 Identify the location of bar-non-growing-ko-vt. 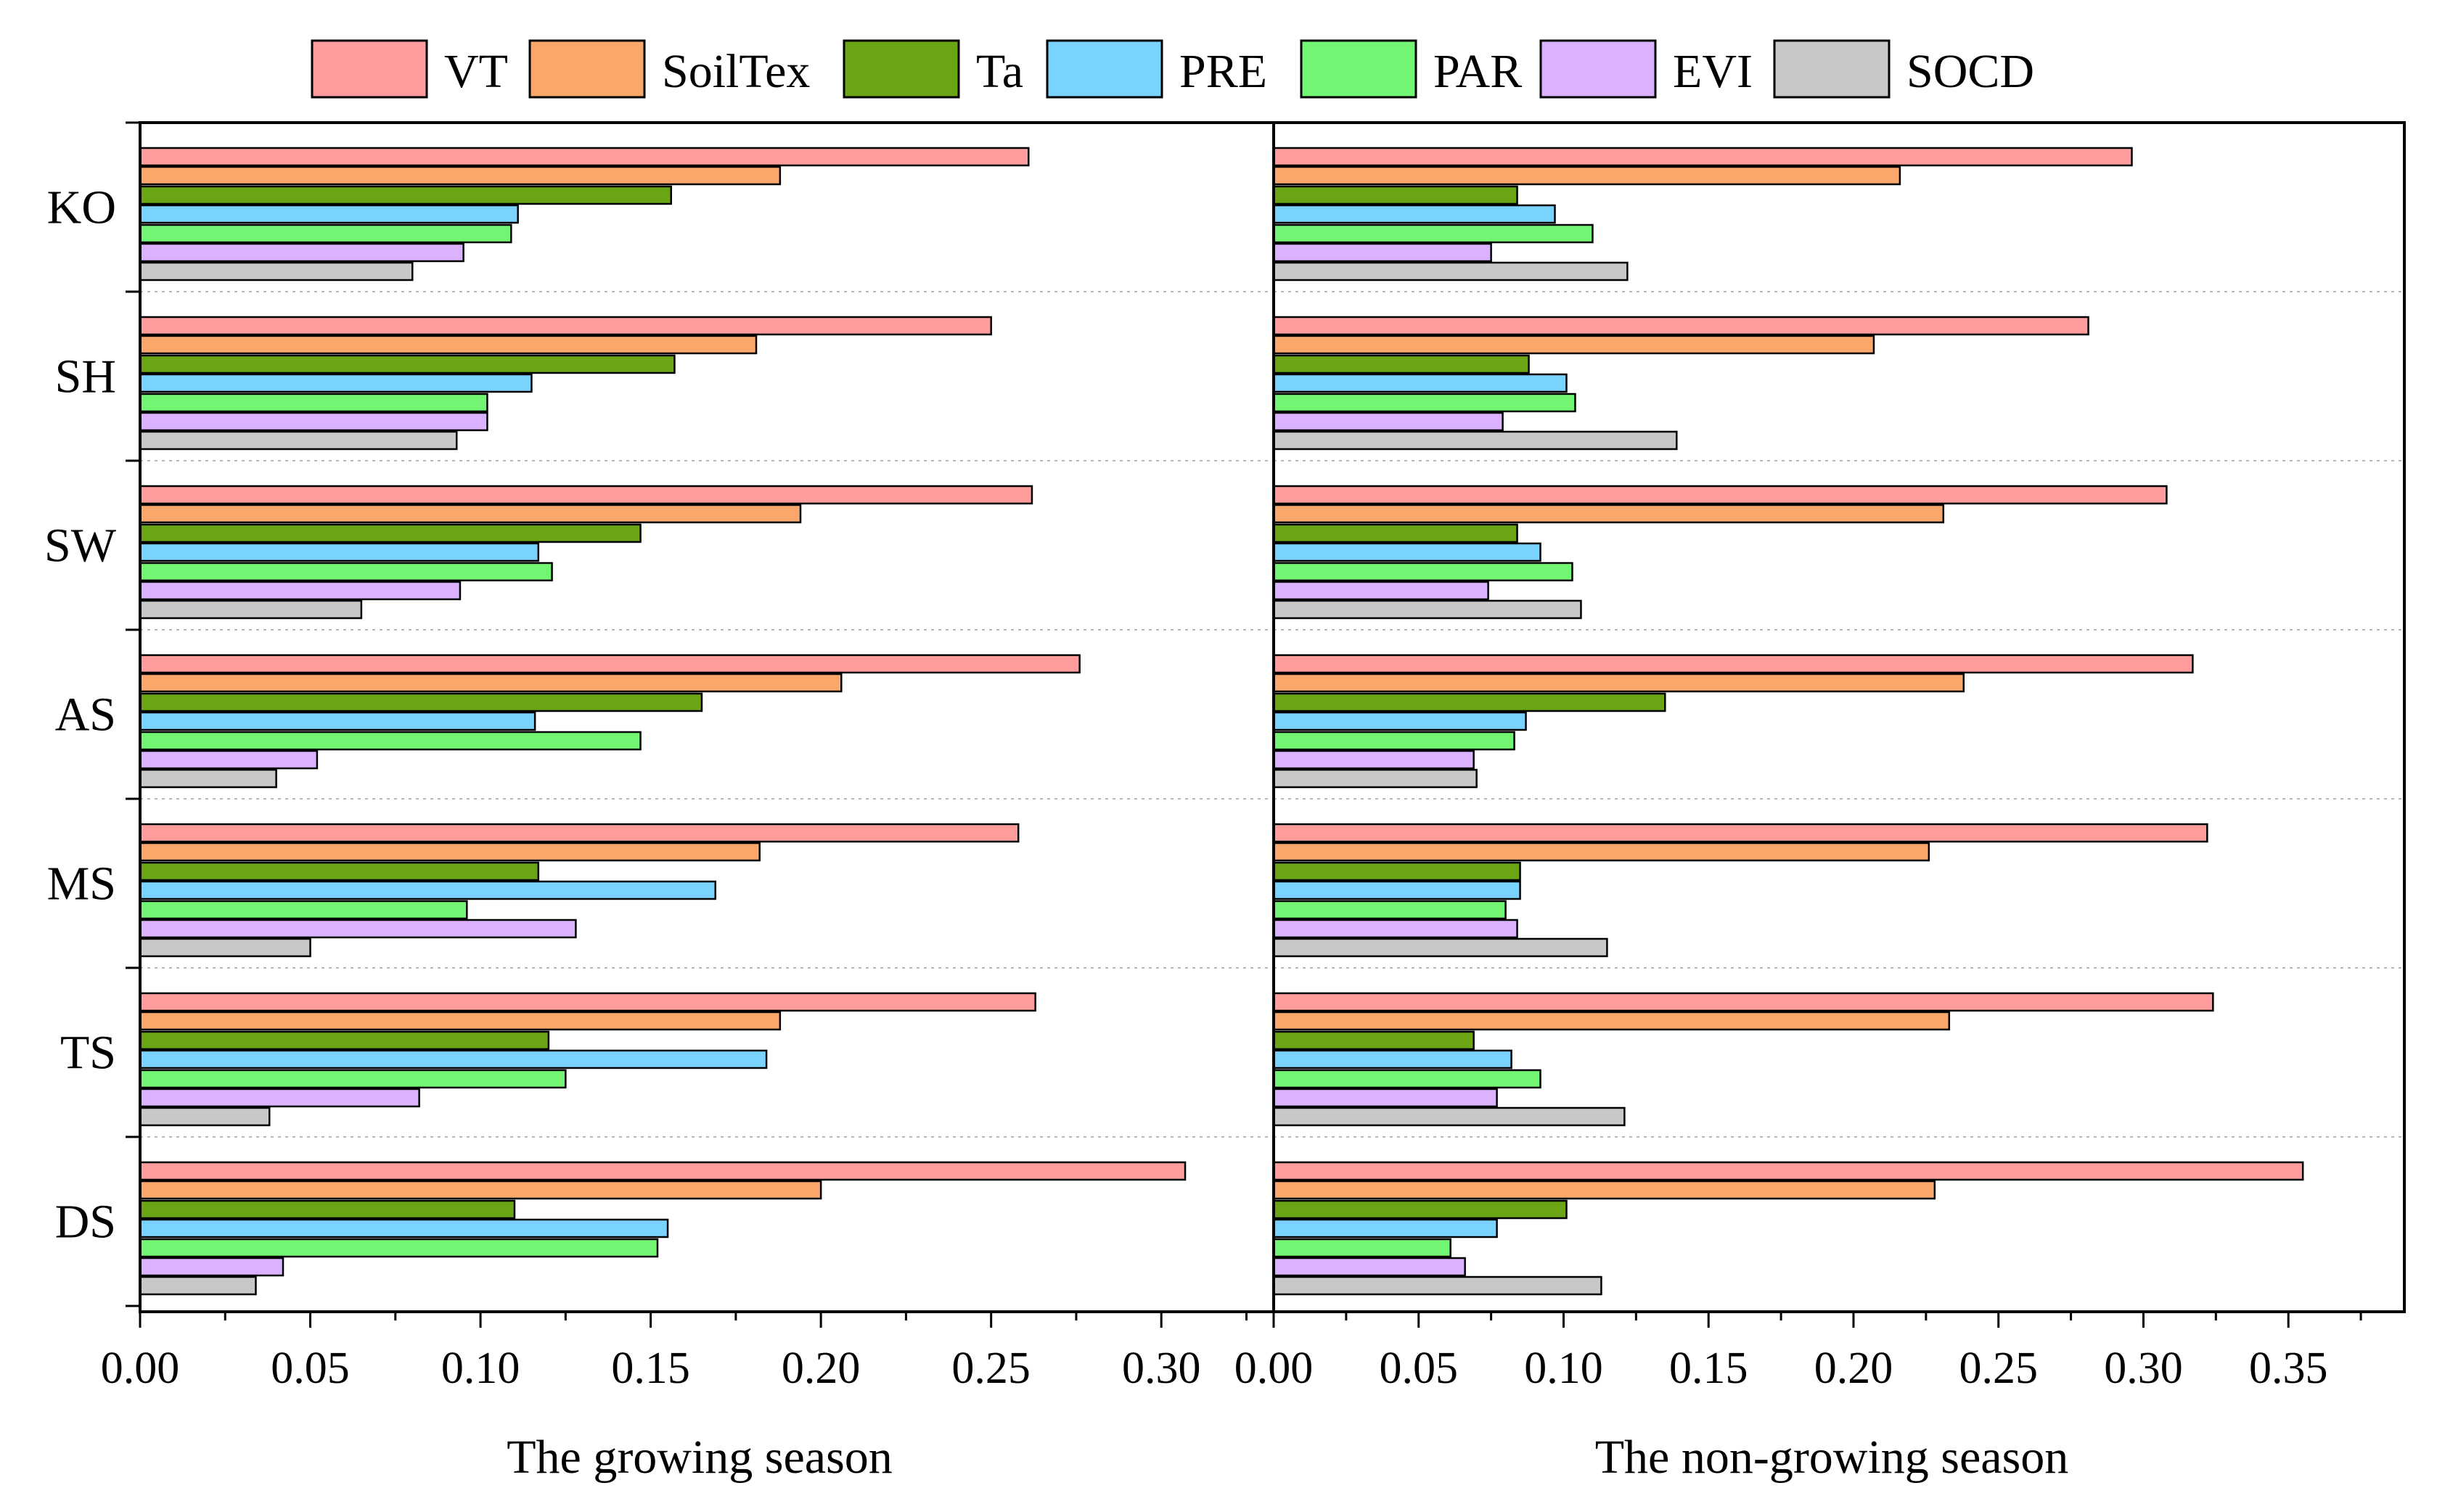
(1702, 157).